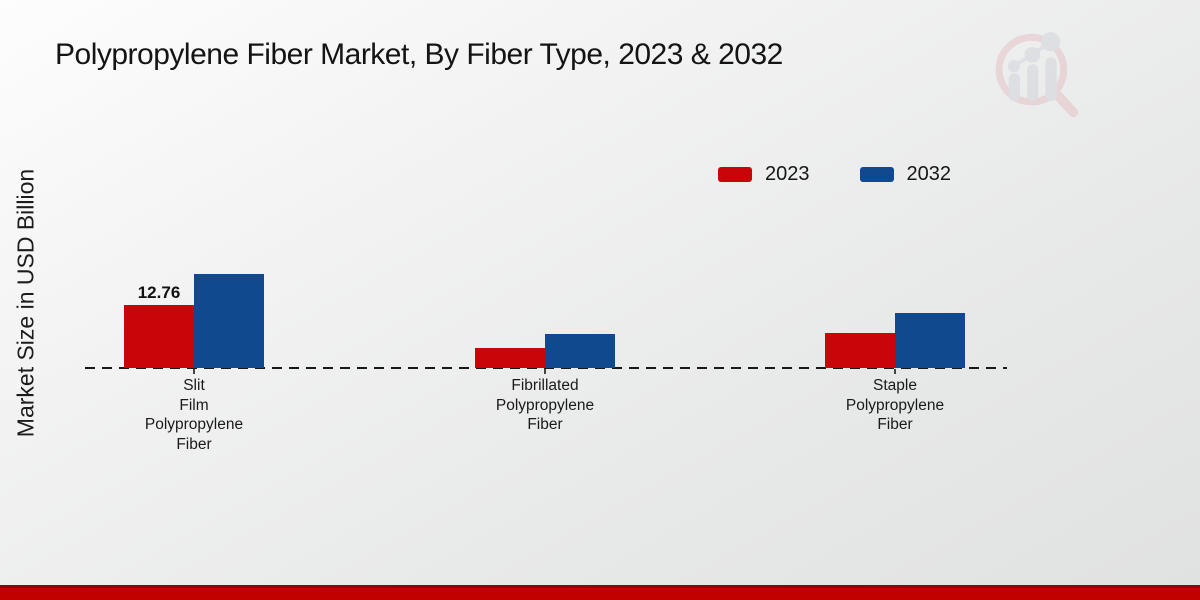 The image size is (1200, 600). I want to click on bar-value-label: 12.76, so click(159, 292).